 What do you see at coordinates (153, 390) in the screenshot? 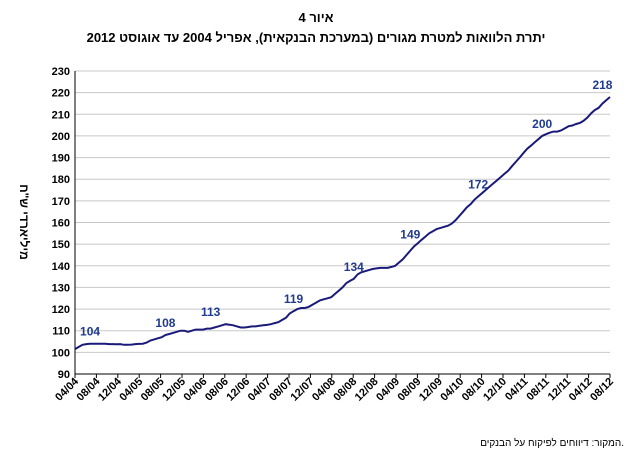
I see `x-tick-label: 08/05` at bounding box center [153, 390].